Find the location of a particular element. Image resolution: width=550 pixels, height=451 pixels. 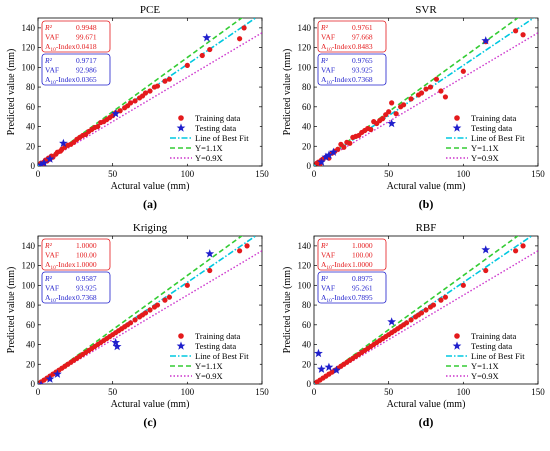

chart-title: PCE is located at coordinates (150, 10).